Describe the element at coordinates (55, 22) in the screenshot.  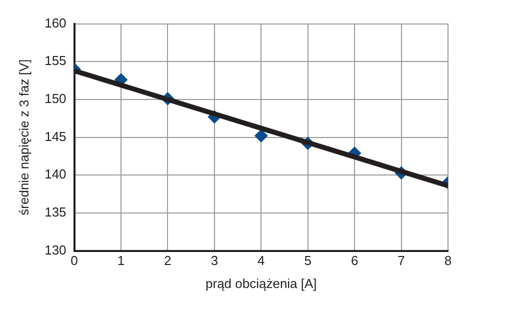
I see `y-tick-label: 160` at that location.